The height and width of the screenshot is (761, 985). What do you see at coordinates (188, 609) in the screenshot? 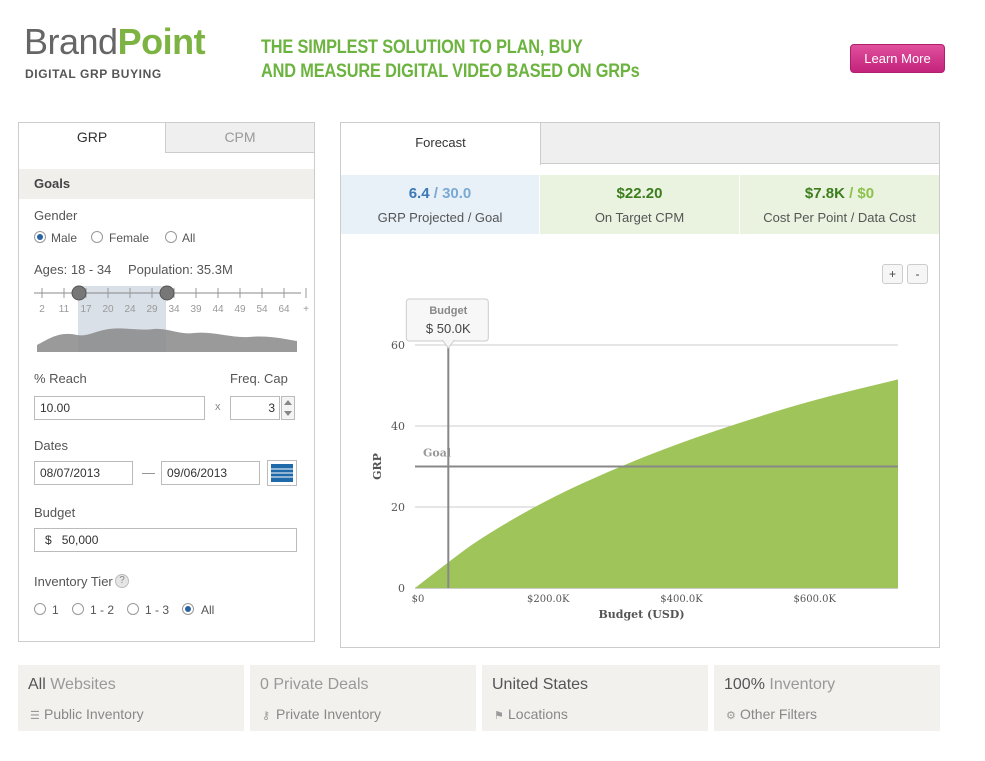
I see `tier-all-radio` at bounding box center [188, 609].